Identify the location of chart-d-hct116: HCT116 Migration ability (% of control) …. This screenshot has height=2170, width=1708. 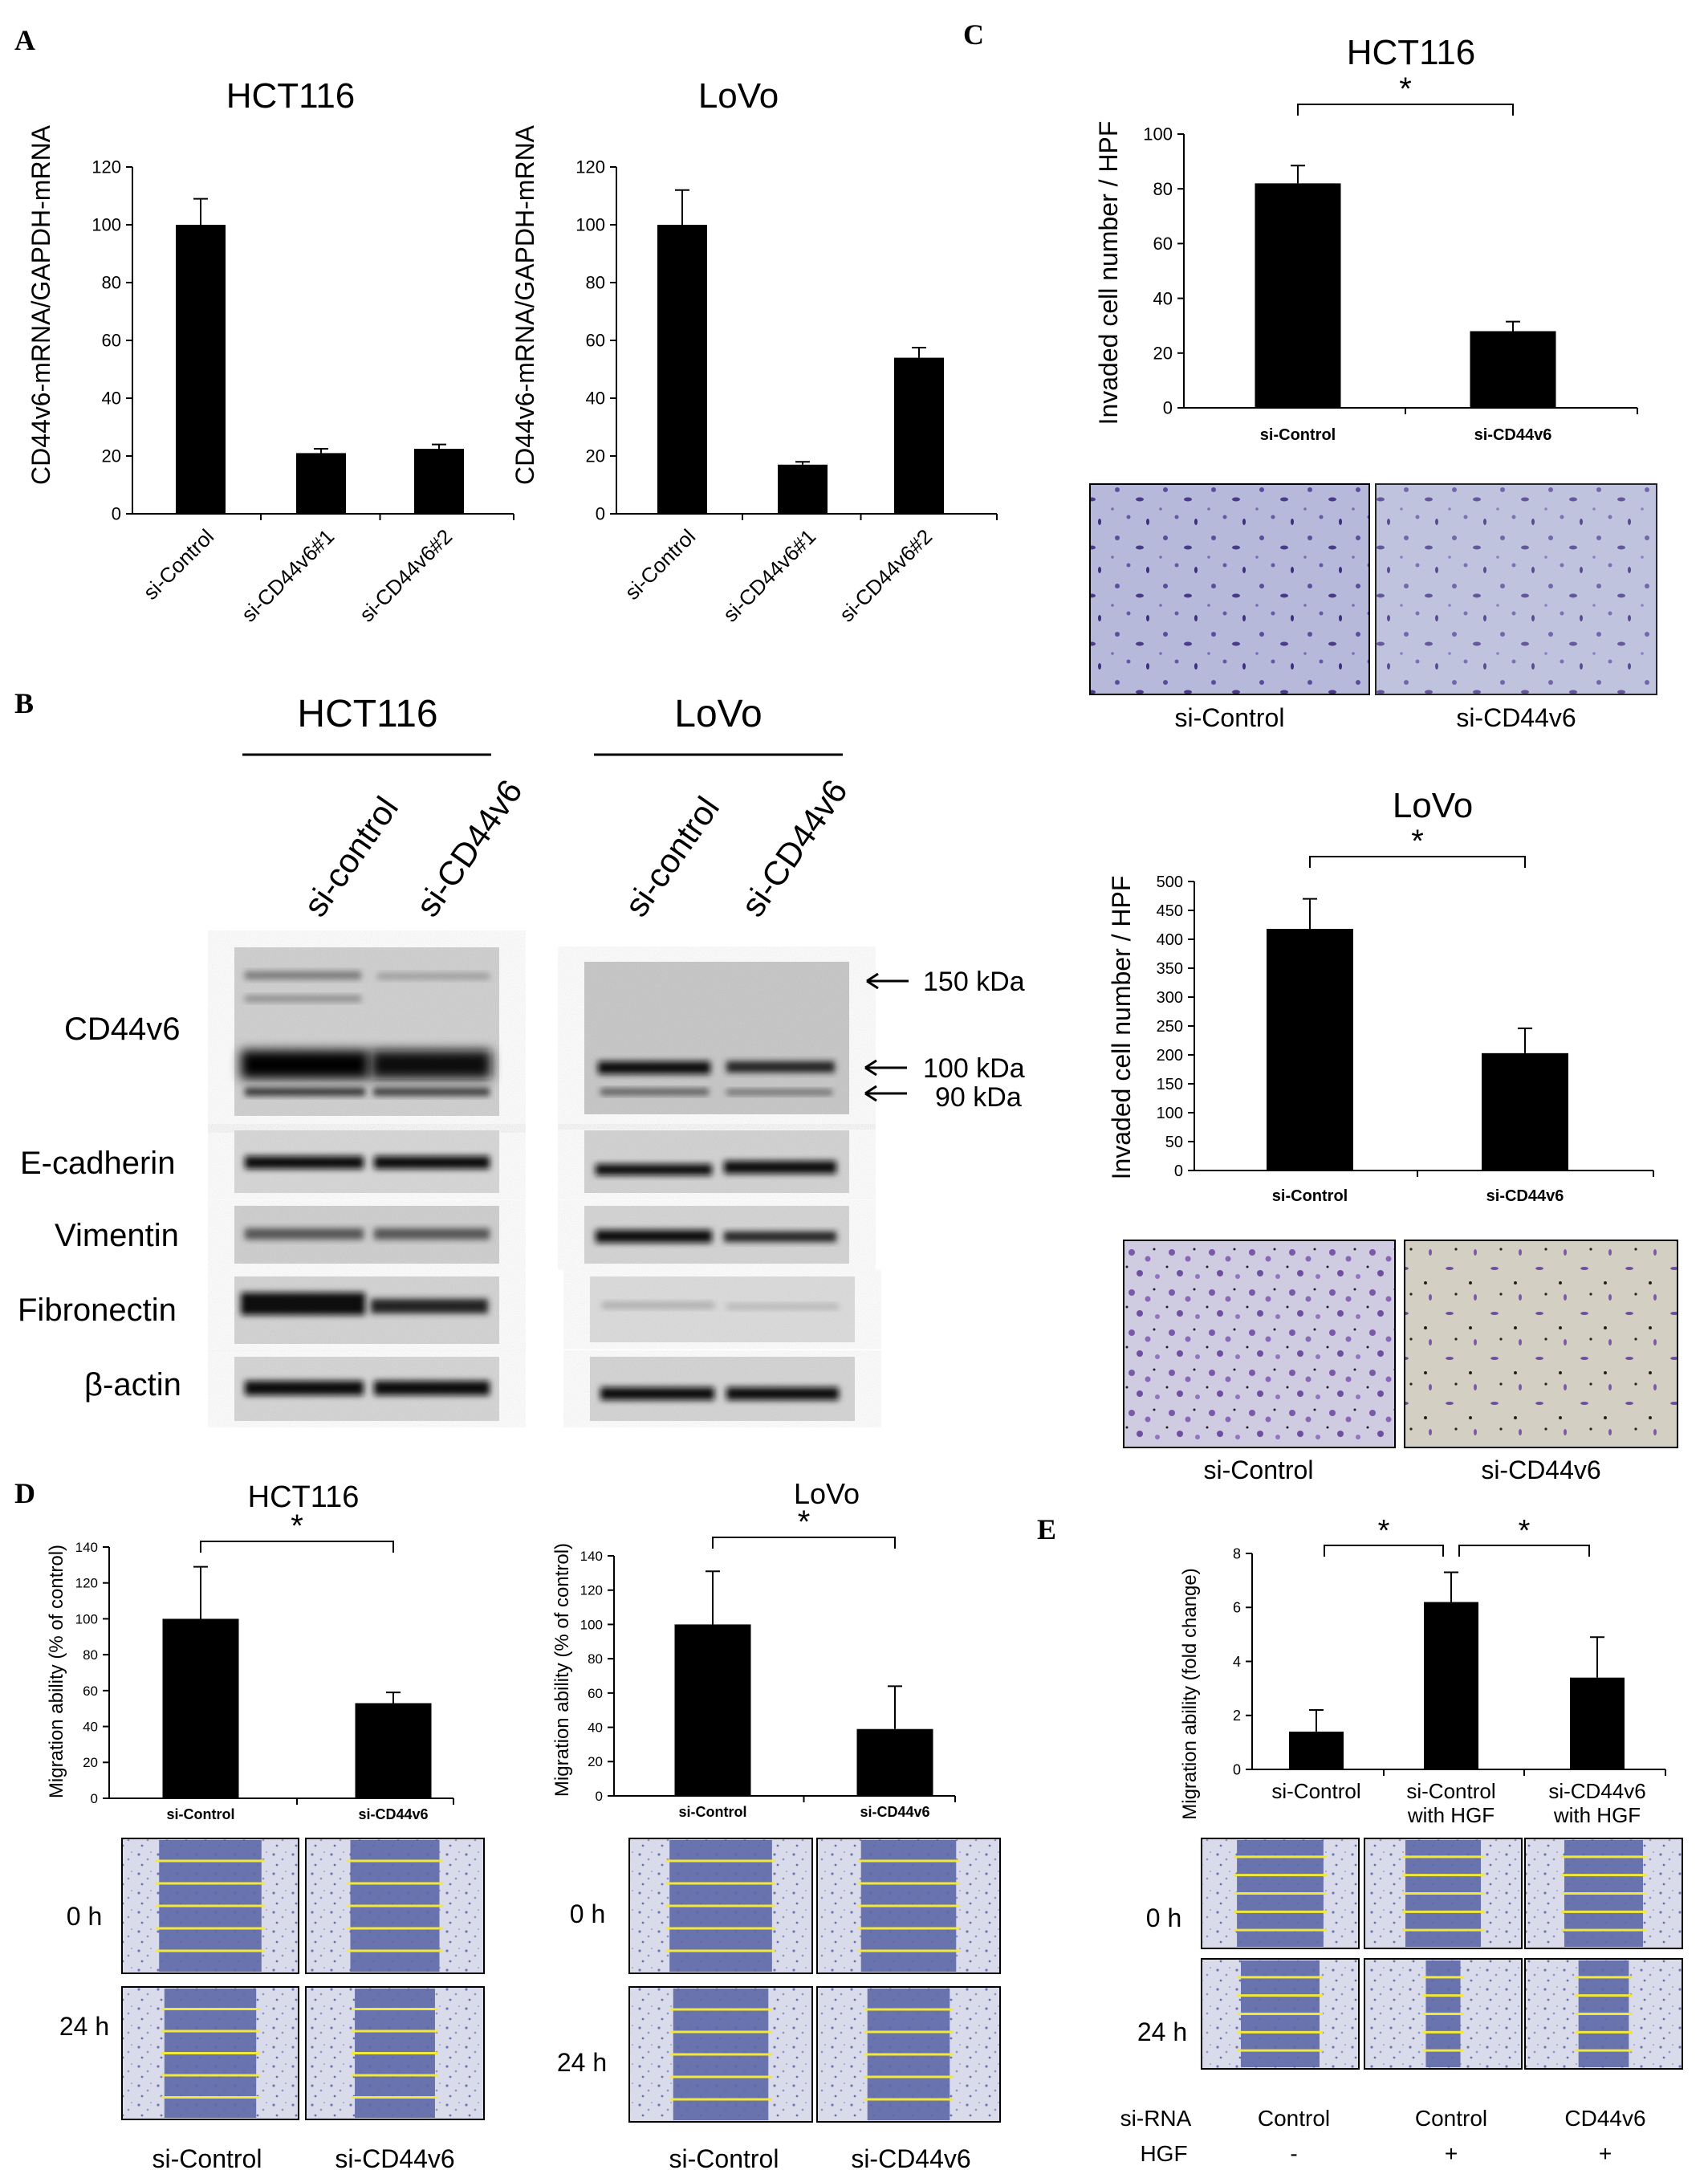
(250, 1651).